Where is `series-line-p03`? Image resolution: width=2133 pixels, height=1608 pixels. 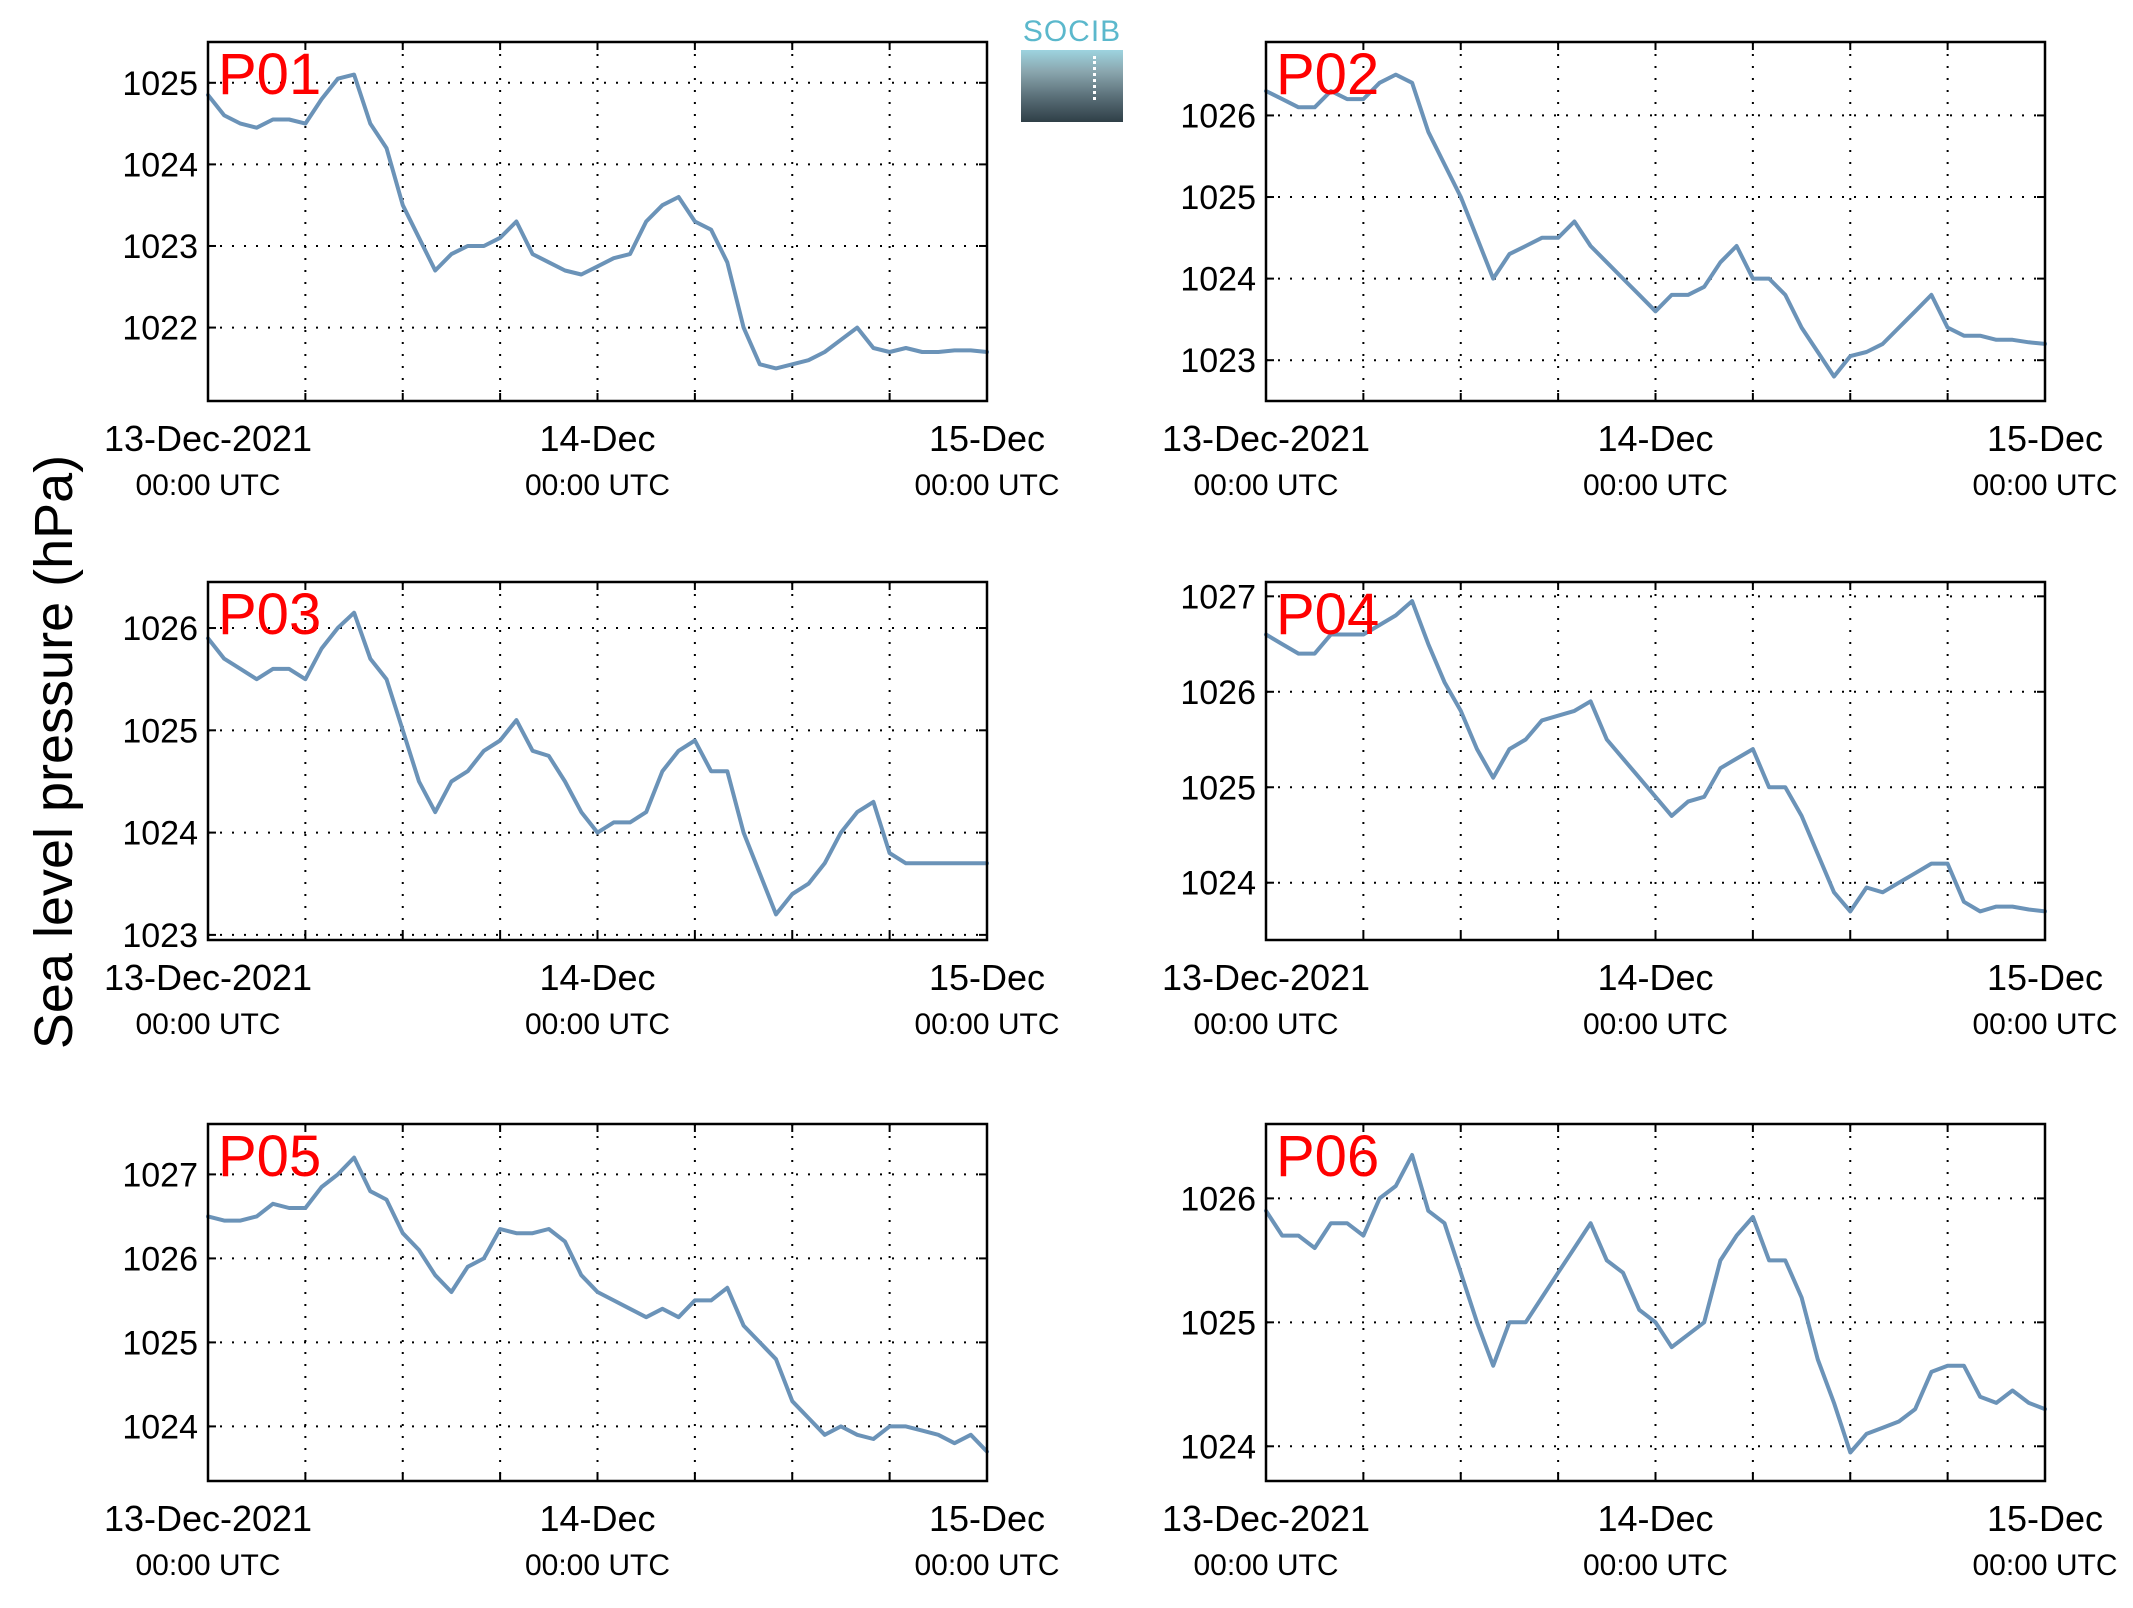
series-line-p03 is located at coordinates (597, 763).